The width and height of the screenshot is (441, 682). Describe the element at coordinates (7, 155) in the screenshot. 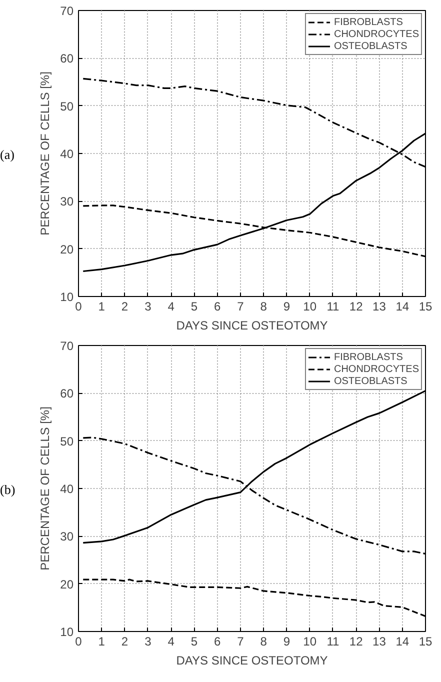

I see `text: (a)` at that location.